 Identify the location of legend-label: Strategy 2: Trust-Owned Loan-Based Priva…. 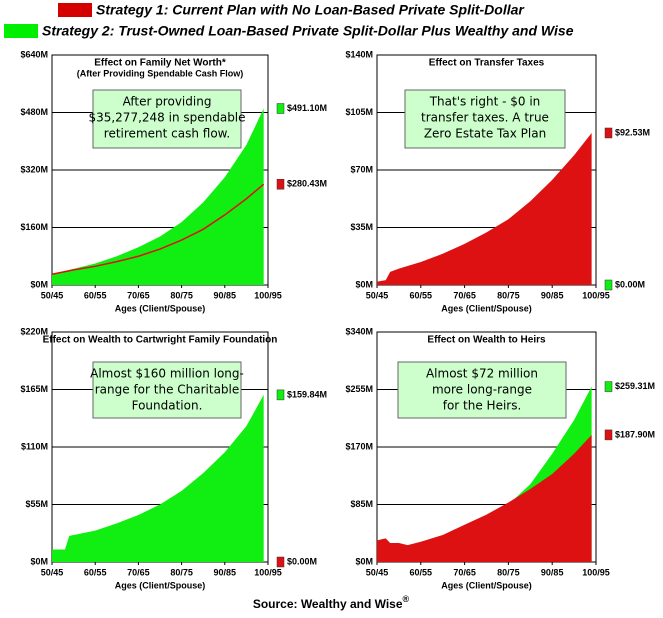
(308, 31).